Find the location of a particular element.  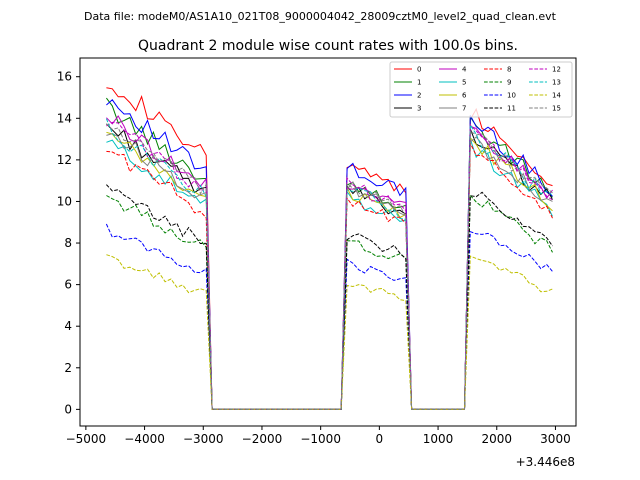

y-tick-label: 2 is located at coordinates (68, 368).